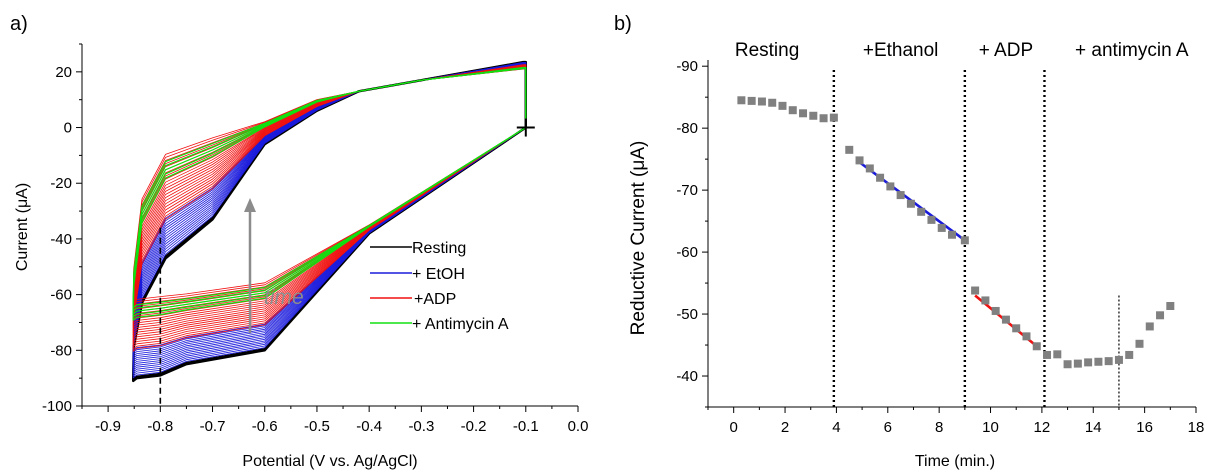 The width and height of the screenshot is (1210, 472). Describe the element at coordinates (63, 72) in the screenshot. I see `y-tick-label-a: 20` at that location.